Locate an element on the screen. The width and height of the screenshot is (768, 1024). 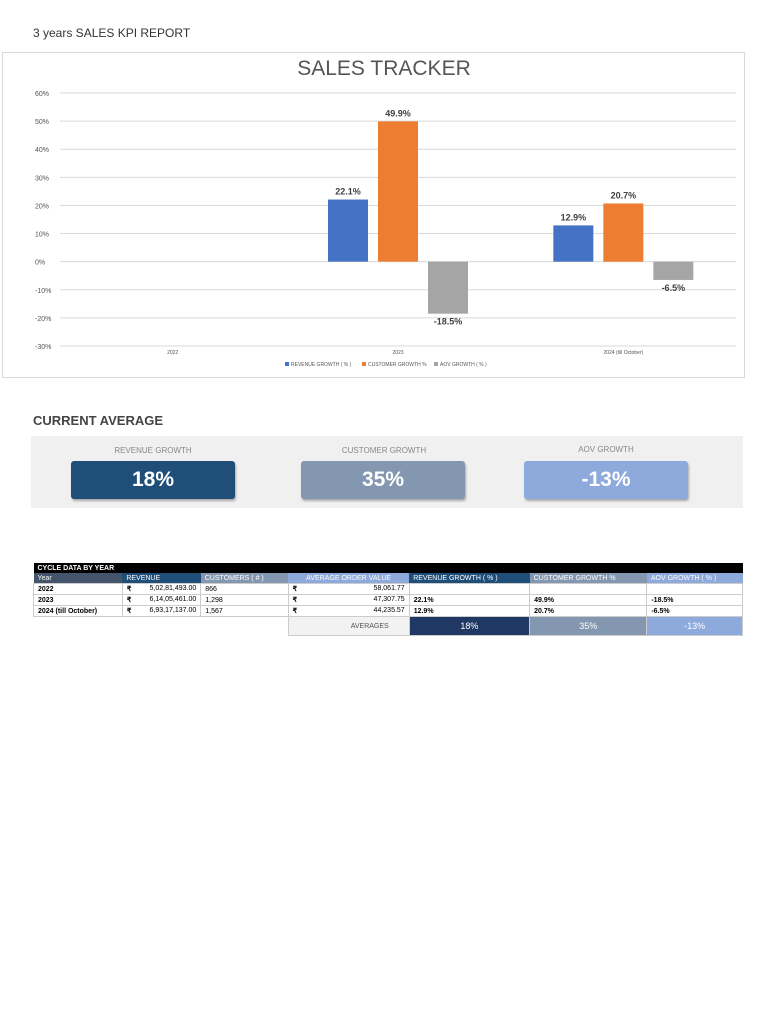
report-title: 3 years SALES KPI REPORT is located at coordinates (112, 33).